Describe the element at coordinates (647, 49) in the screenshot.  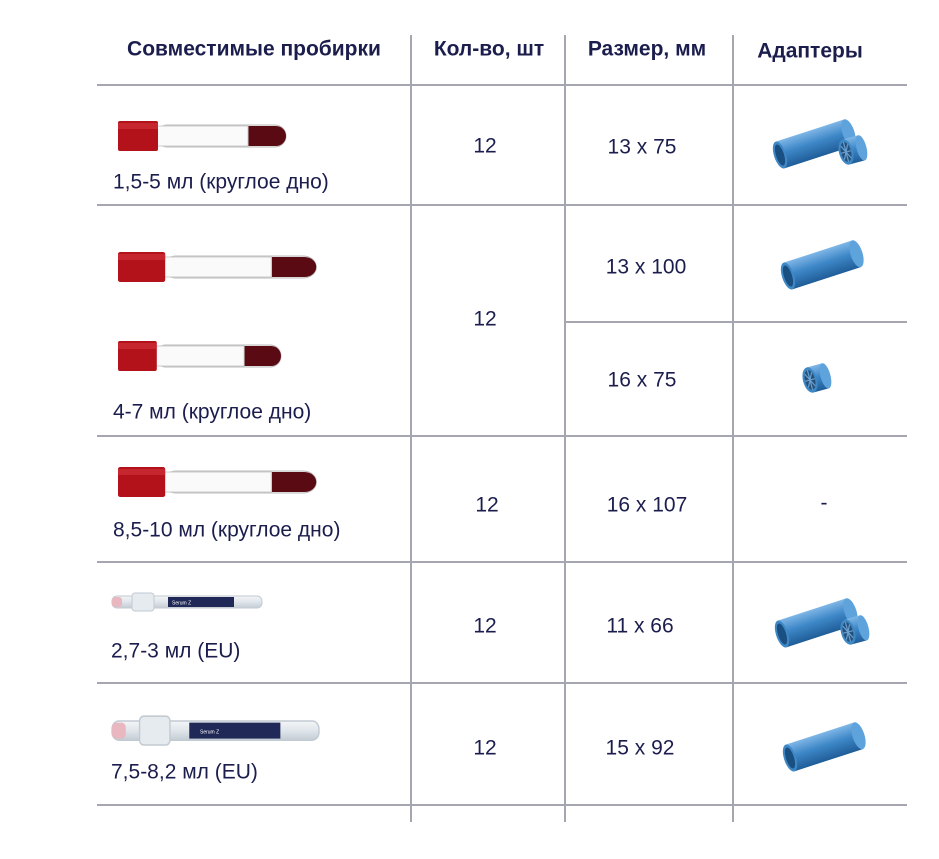
I see `header-cell: Размер, мм` at that location.